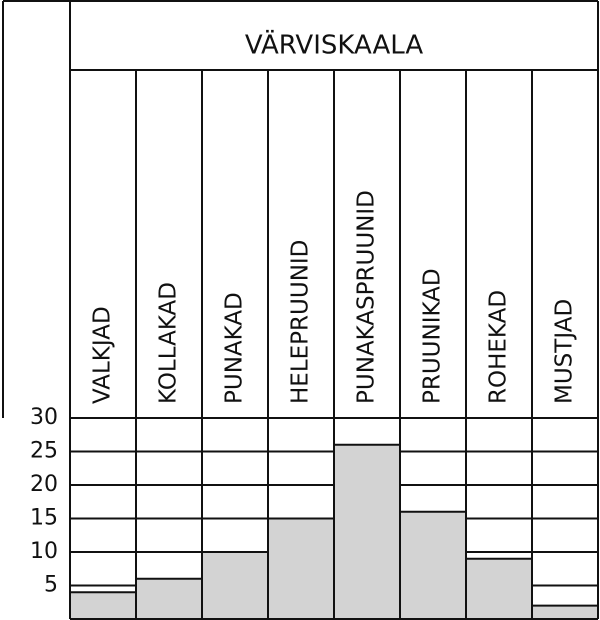 The height and width of the screenshot is (620, 600). Describe the element at coordinates (565, 351) in the screenshot. I see `category-label: MUSTJAD` at that location.